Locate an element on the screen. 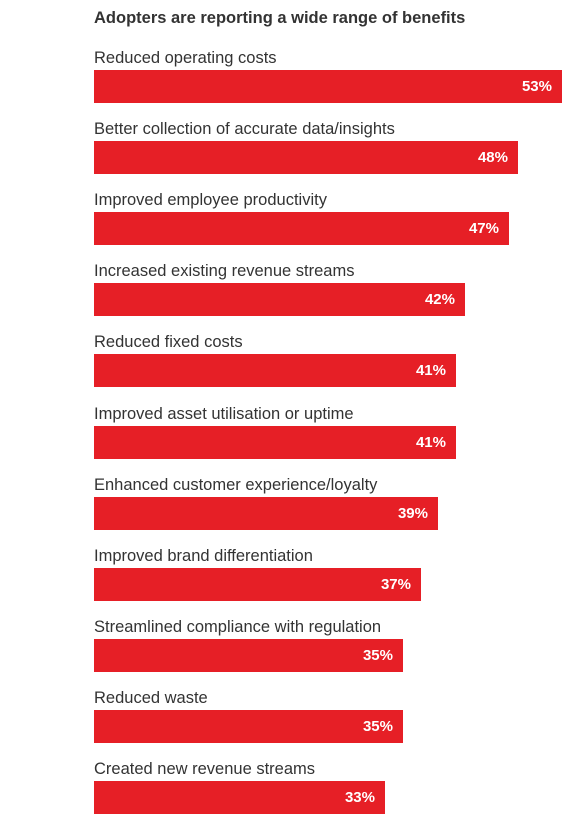  bar-value-label: 37% is located at coordinates (395, 584).